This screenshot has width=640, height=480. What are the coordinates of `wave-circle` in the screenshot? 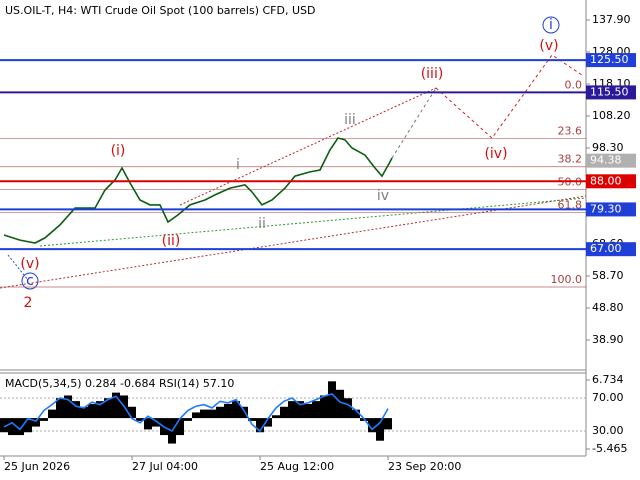 It's located at (30, 281).